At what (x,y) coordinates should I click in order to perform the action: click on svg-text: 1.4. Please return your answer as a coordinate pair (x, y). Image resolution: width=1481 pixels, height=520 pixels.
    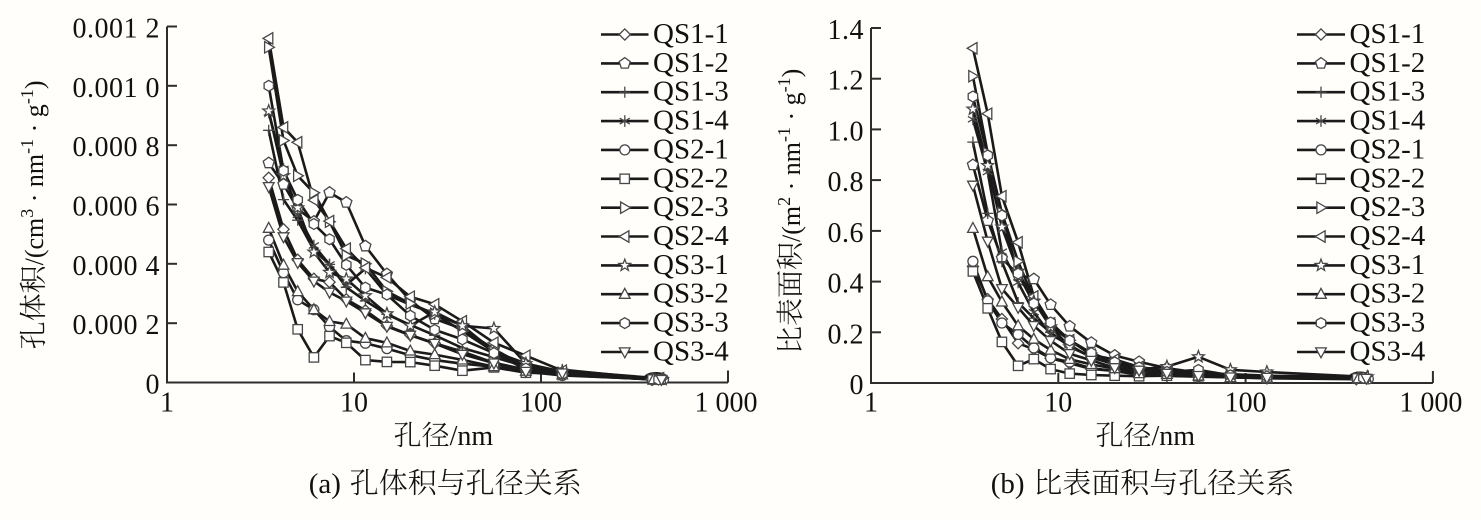
    Looking at the image, I should click on (846, 30).